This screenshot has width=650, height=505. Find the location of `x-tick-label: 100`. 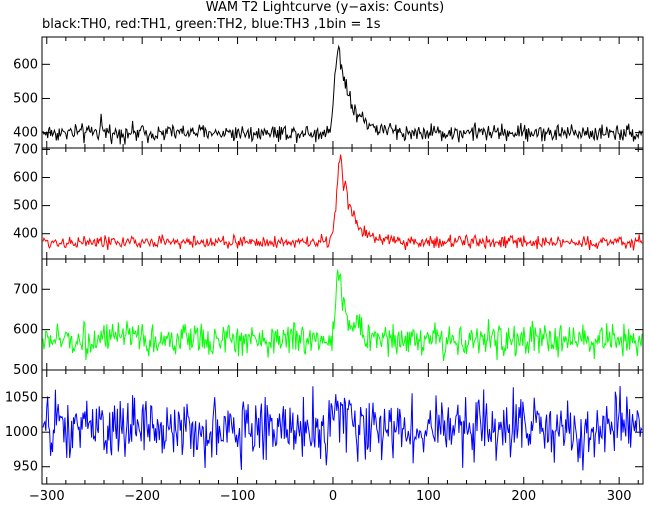

x-tick-label: 100 is located at coordinates (428, 496).